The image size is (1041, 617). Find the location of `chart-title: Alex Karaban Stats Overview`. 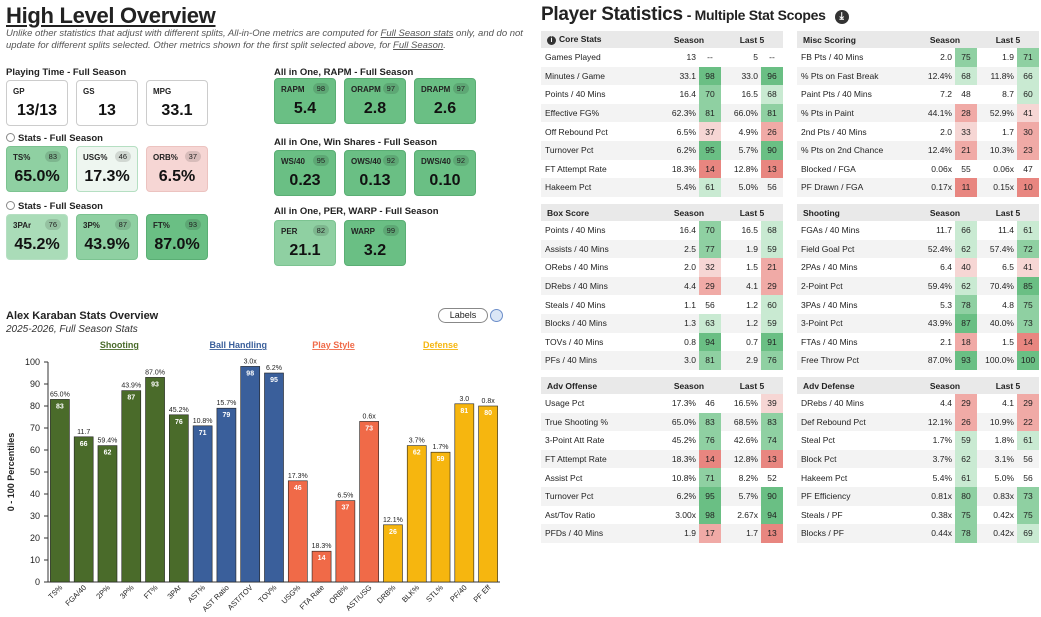

chart-title: Alex Karaban Stats Overview is located at coordinates (82, 316).